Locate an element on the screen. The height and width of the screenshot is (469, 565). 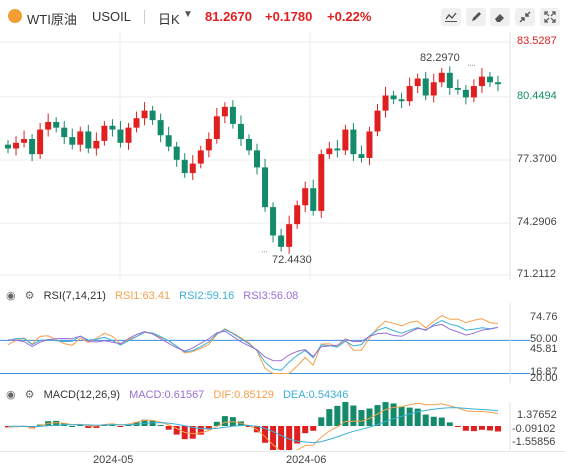
price-label: 74.2906 is located at coordinates (537, 222).